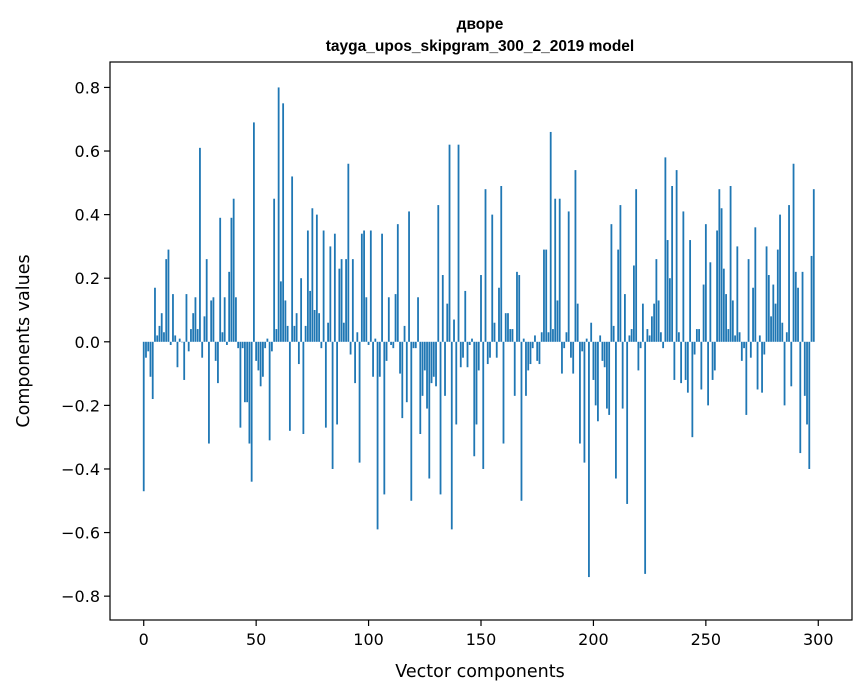 This screenshot has height=696, width=867. What do you see at coordinates (479, 672) in the screenshot?
I see `x-axis-label: Vector components` at bounding box center [479, 672].